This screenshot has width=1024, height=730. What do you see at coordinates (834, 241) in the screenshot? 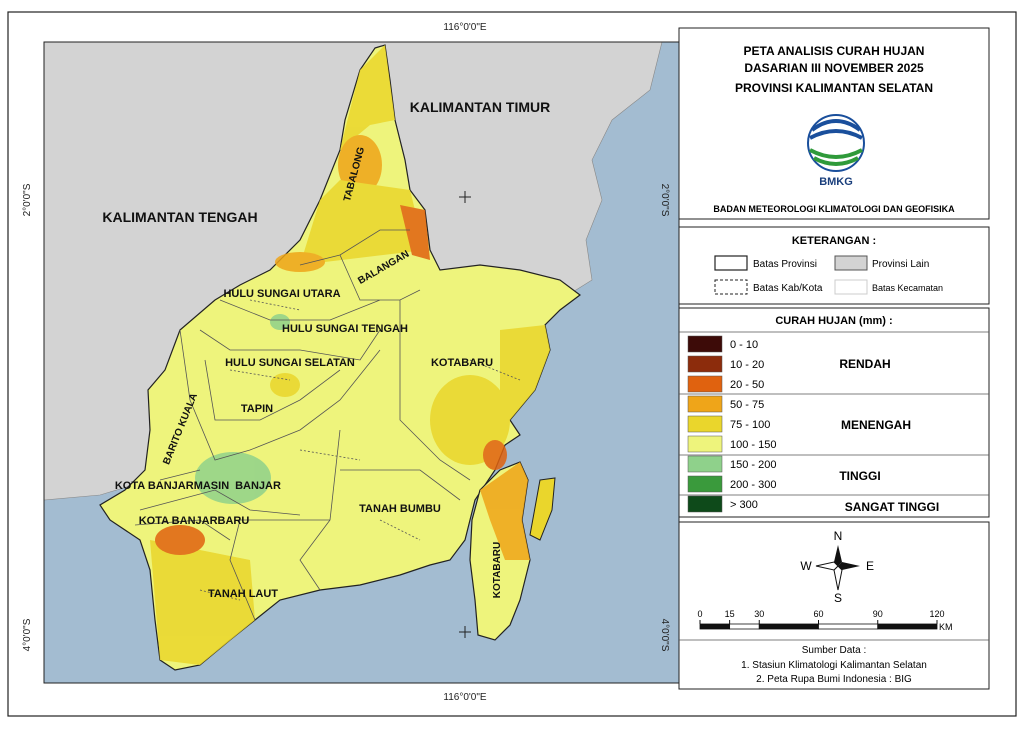
I see `keterangan-title: KETERANGAN :` at bounding box center [834, 241].